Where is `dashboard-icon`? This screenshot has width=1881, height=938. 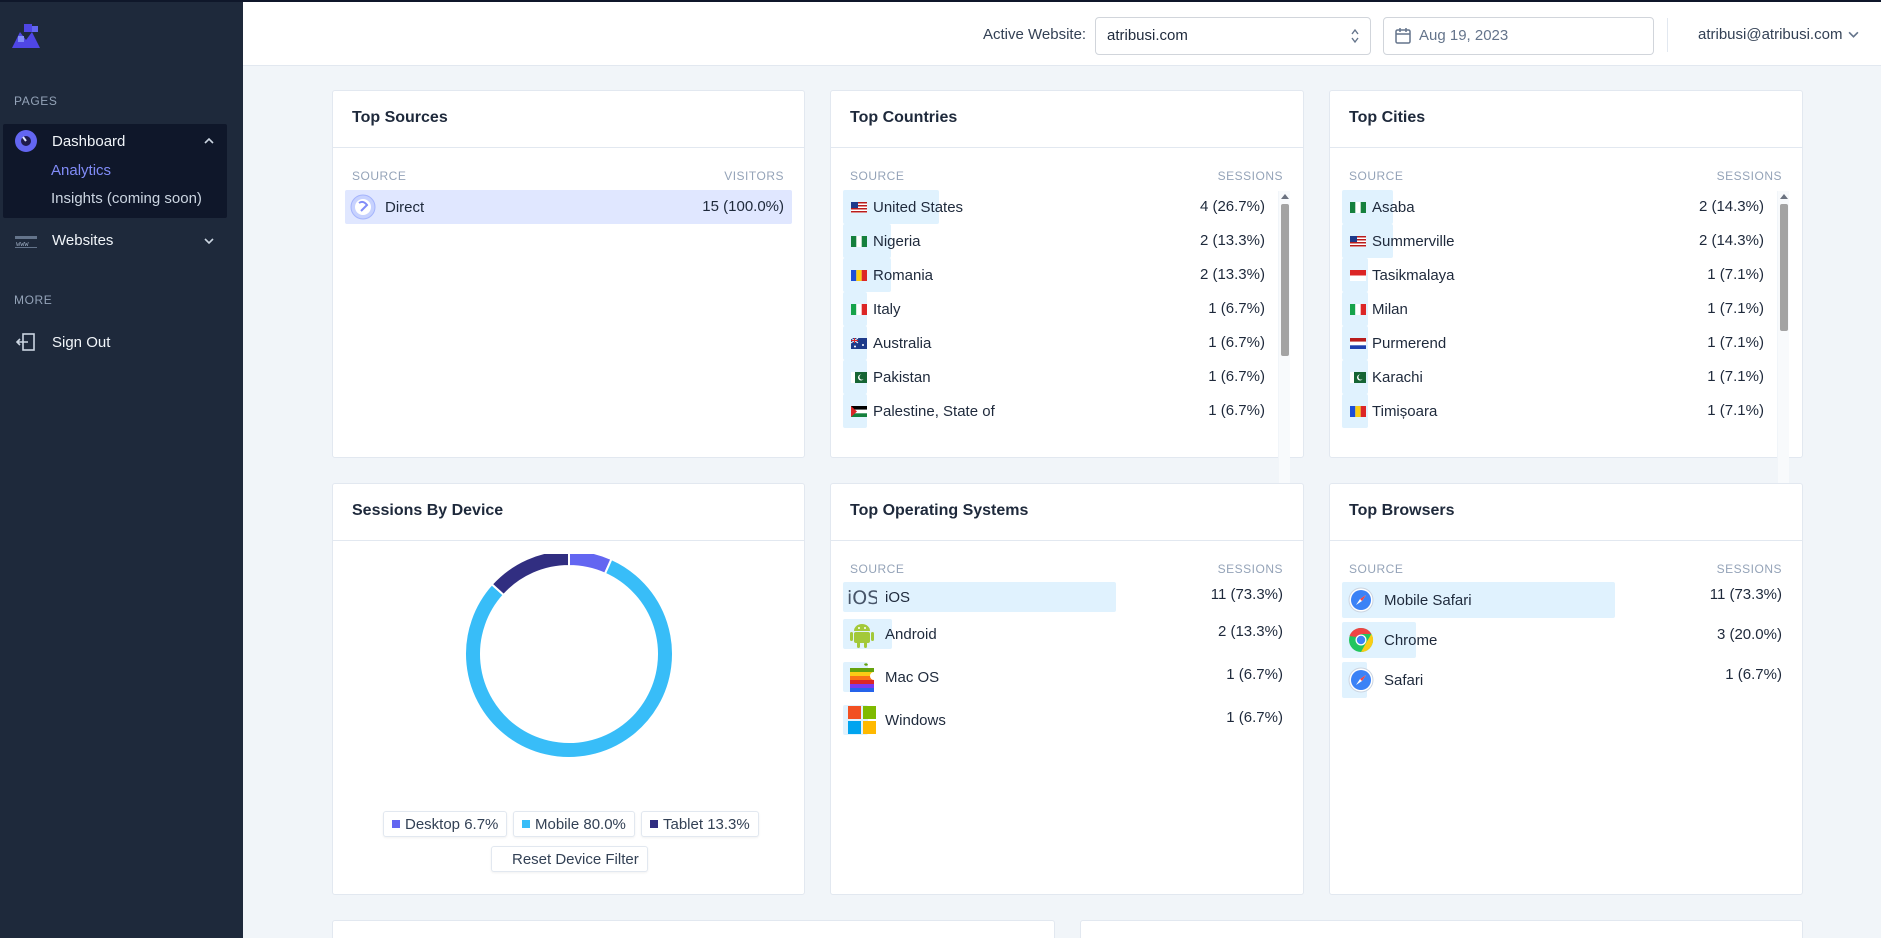
dashboard-icon is located at coordinates (26, 141).